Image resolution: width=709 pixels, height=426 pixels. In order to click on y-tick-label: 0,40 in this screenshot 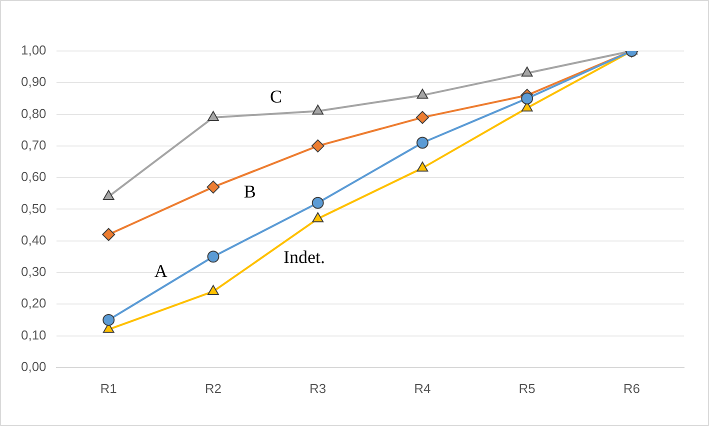, I will do `click(33, 240)`.